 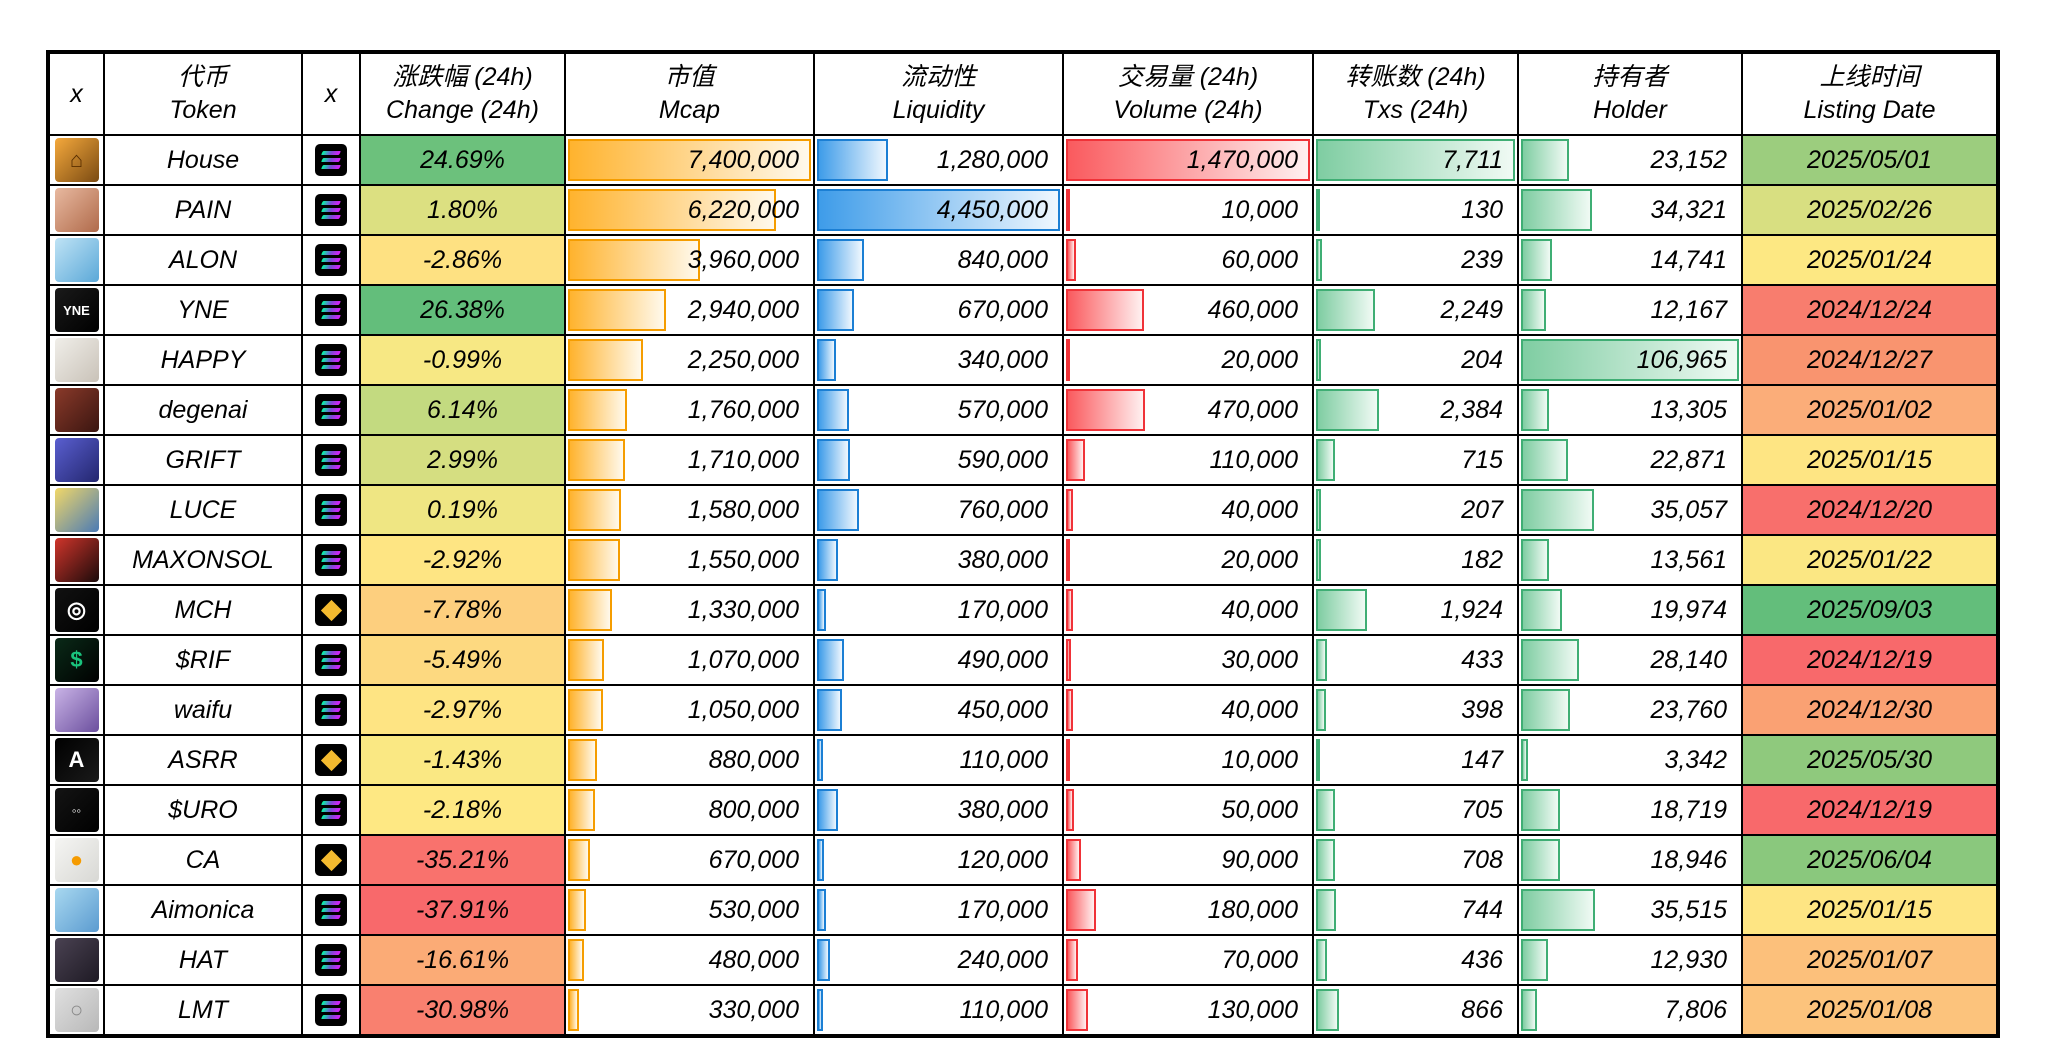 I want to click on liquidity-cell: 570,000, so click(x=938, y=410).